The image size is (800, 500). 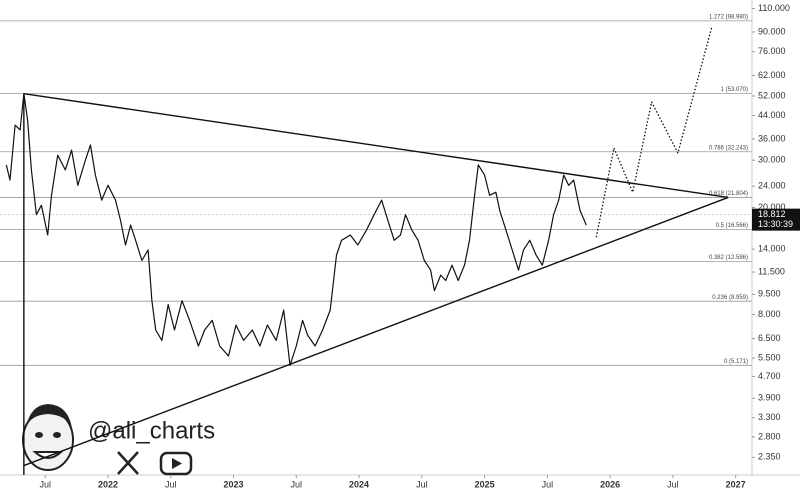 I want to click on x-tick-label: 2023, so click(x=233, y=484).